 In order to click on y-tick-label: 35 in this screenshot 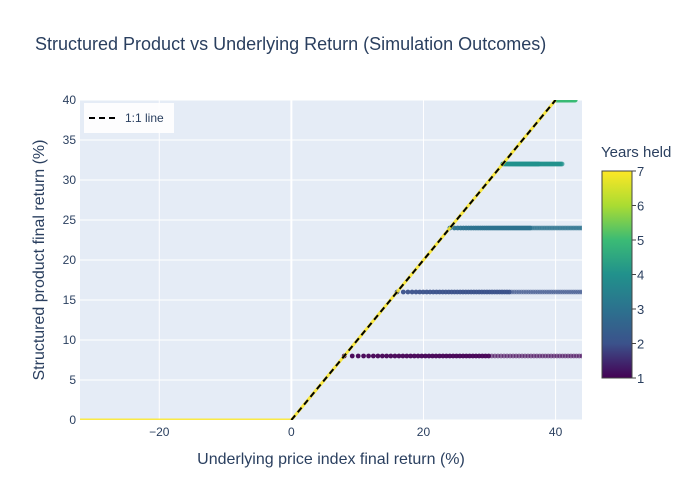, I will do `click(70, 140)`.